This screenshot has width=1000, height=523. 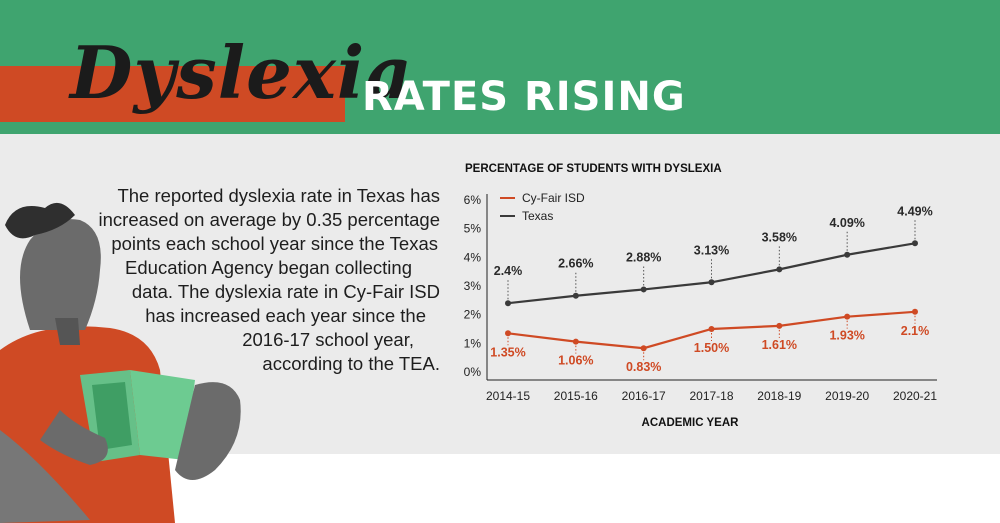 I want to click on description-line: The reported dyslexia rate in Texas has, so click(x=278, y=195).